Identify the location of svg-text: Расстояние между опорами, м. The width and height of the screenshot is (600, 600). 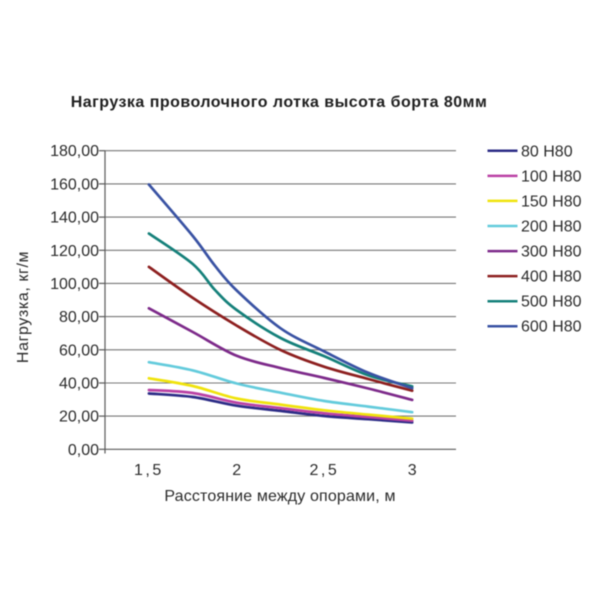
(279, 496).